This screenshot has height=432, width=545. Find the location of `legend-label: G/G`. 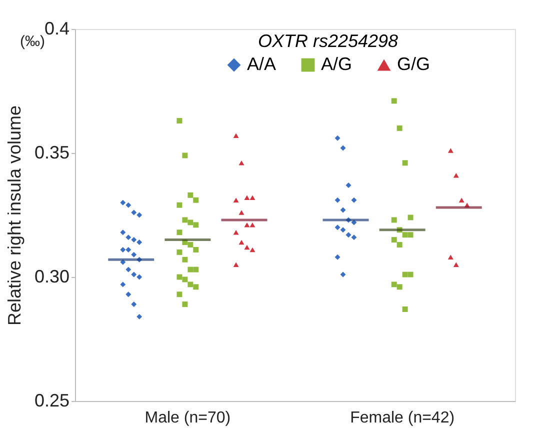

legend-label: G/G is located at coordinates (413, 64).